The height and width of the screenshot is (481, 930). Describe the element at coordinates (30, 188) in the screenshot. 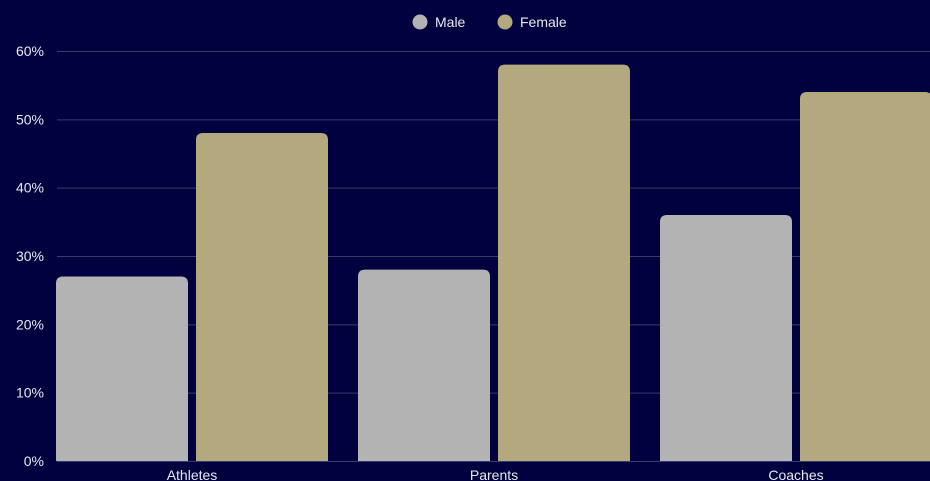

I see `y-tick-label: 40%` at that location.